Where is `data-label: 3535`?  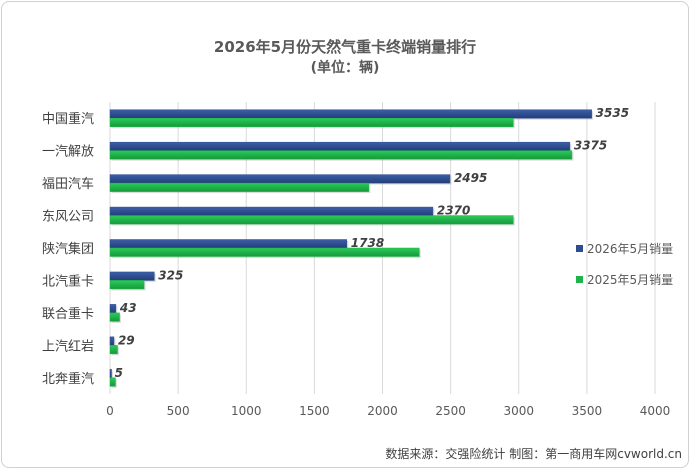 data-label: 3535 is located at coordinates (612, 113).